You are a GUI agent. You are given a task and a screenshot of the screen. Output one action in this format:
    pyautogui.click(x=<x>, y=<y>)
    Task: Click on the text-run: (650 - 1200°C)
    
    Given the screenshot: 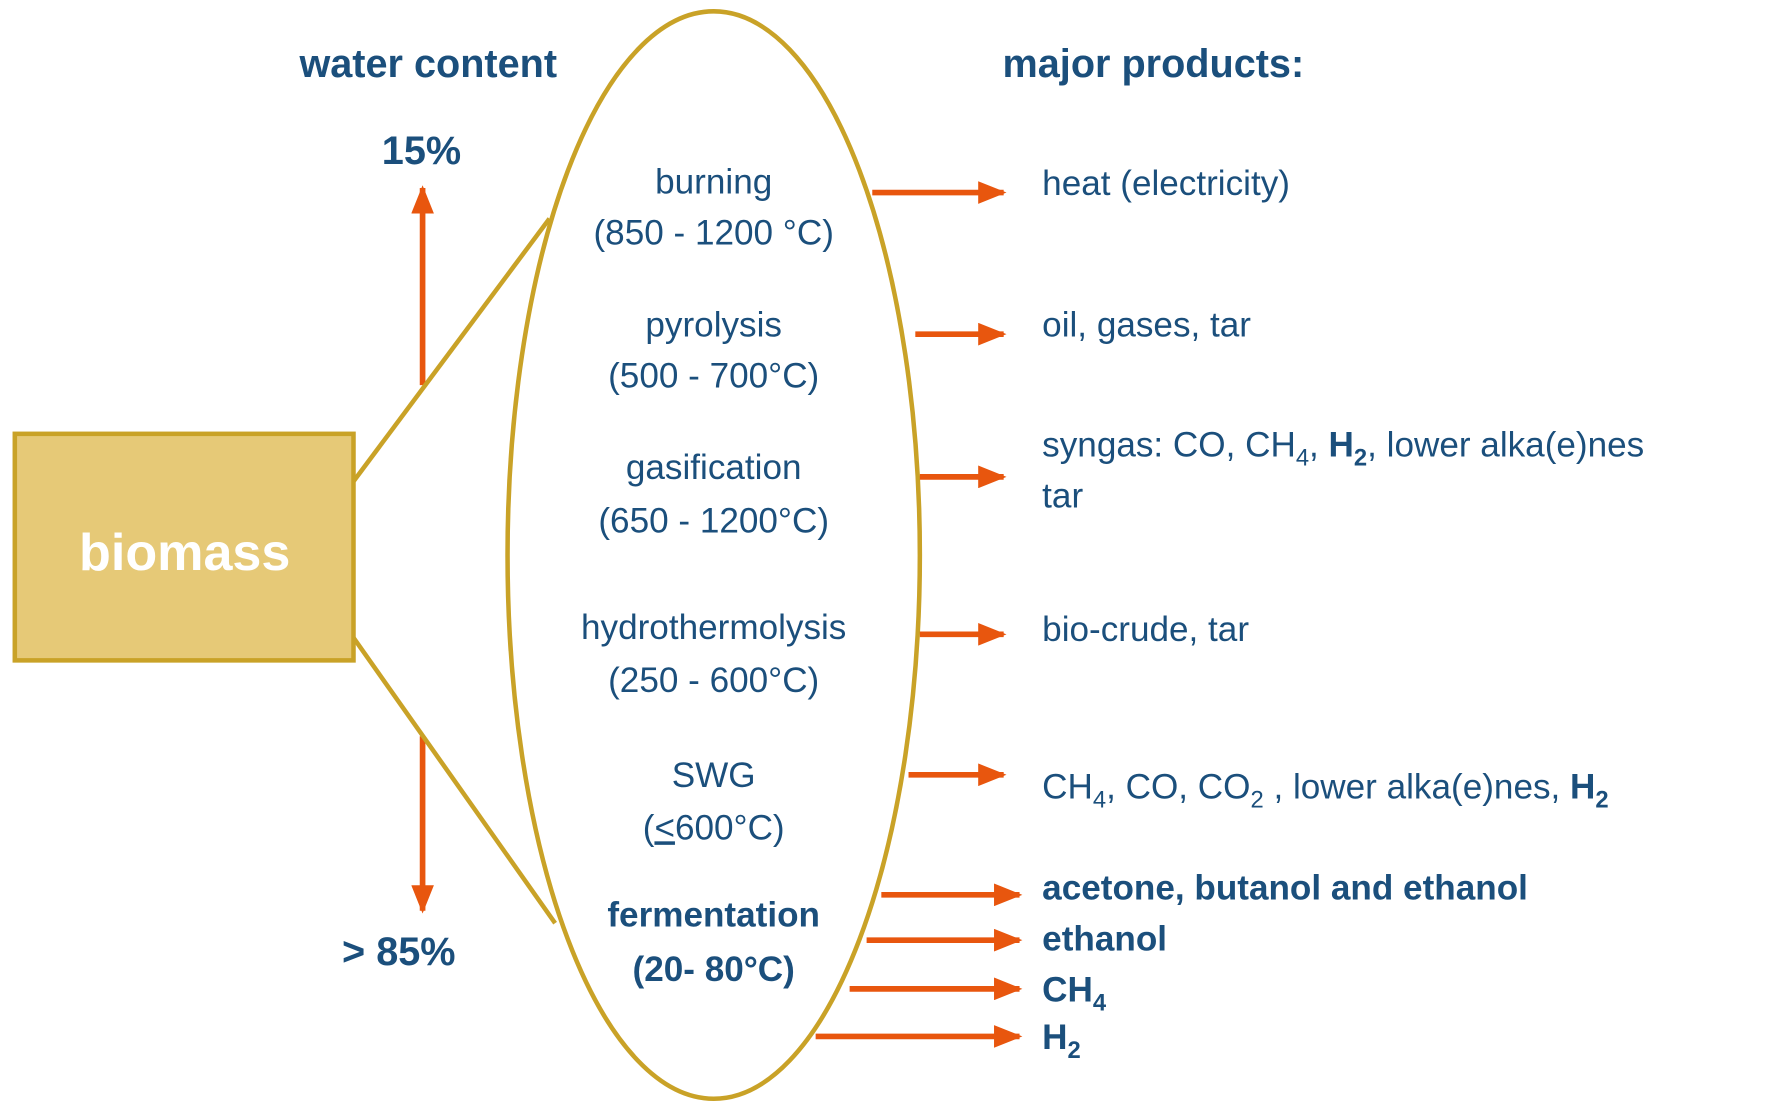 What is the action you would take?
    pyautogui.click(x=713, y=520)
    